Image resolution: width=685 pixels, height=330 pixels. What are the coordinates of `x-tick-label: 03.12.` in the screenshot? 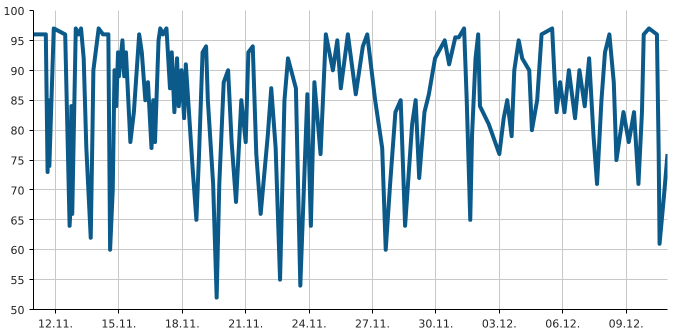 It's located at (499, 324).